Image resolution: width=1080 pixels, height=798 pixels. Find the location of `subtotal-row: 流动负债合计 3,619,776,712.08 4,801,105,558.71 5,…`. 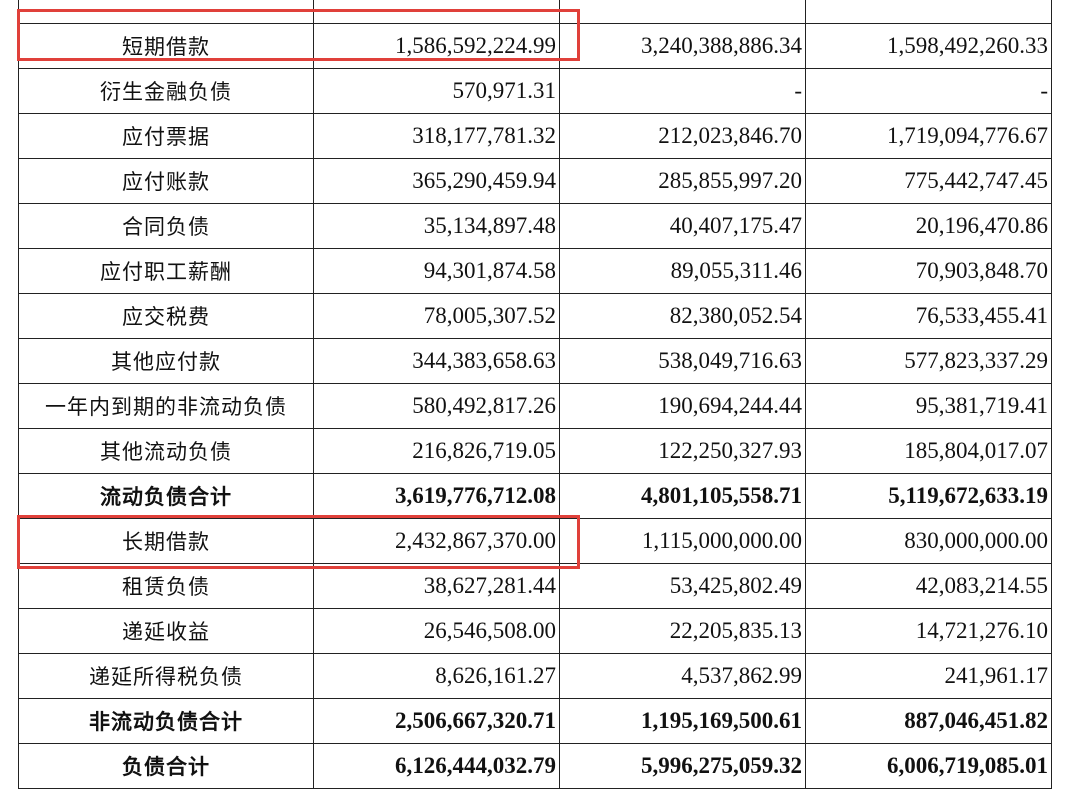

subtotal-row: 流动负债合计 3,619,776,712.08 4,801,105,558.71 5,… is located at coordinates (535, 496).